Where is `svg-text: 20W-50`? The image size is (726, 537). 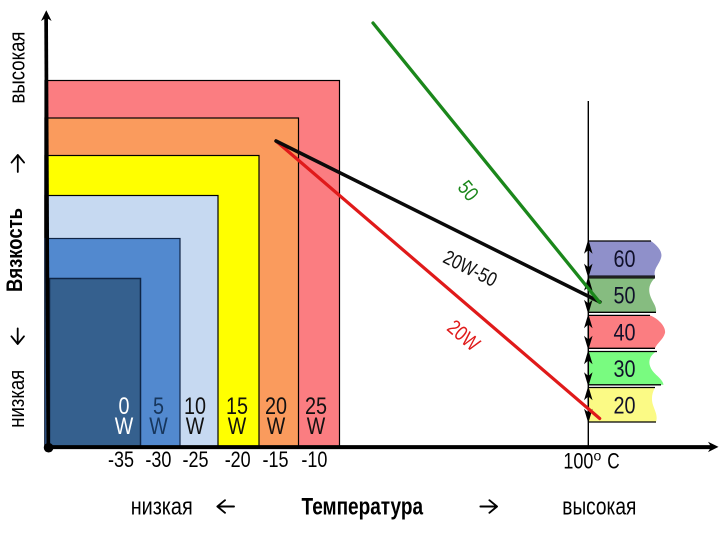
svg-text: 20W-50 is located at coordinates (470, 269).